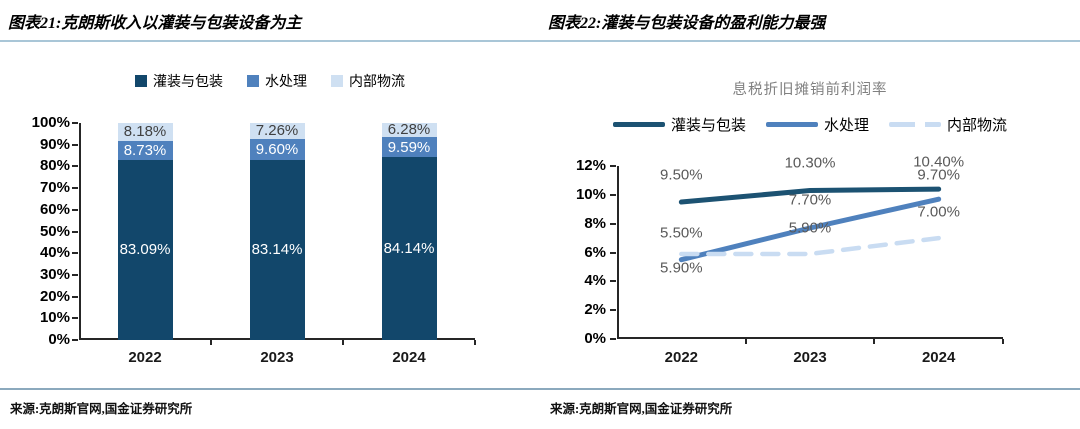 The image size is (1080, 429). I want to click on bar-value-label: 8.73%, so click(145, 150).